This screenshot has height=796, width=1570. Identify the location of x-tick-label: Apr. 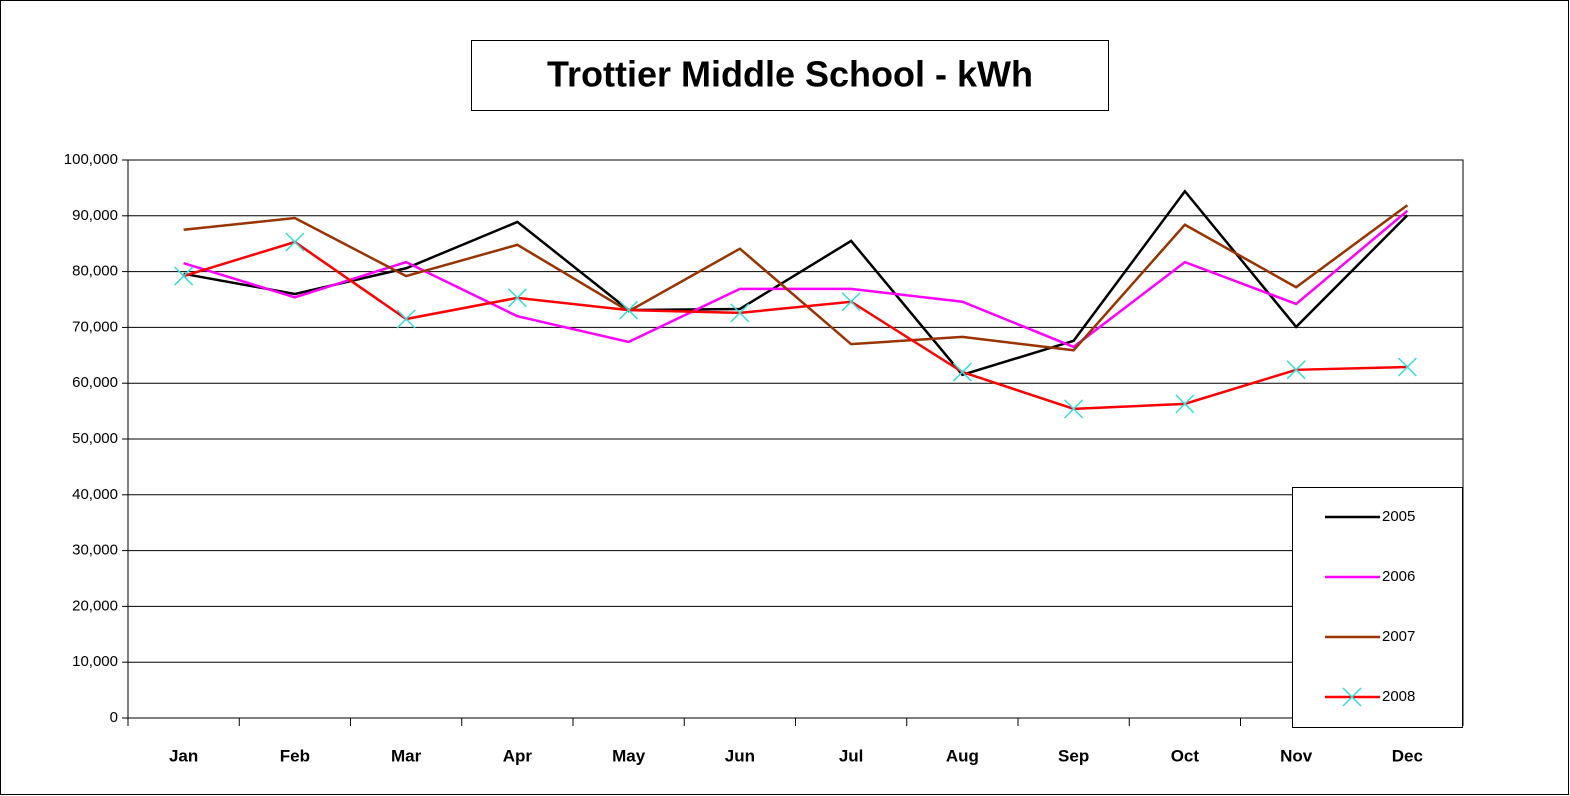
(518, 755).